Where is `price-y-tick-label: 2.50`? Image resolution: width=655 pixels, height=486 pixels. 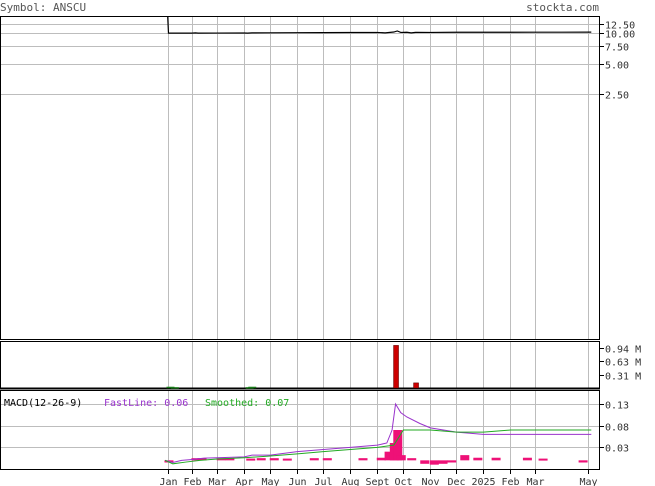 price-y-tick-label: 2.50 is located at coordinates (617, 96).